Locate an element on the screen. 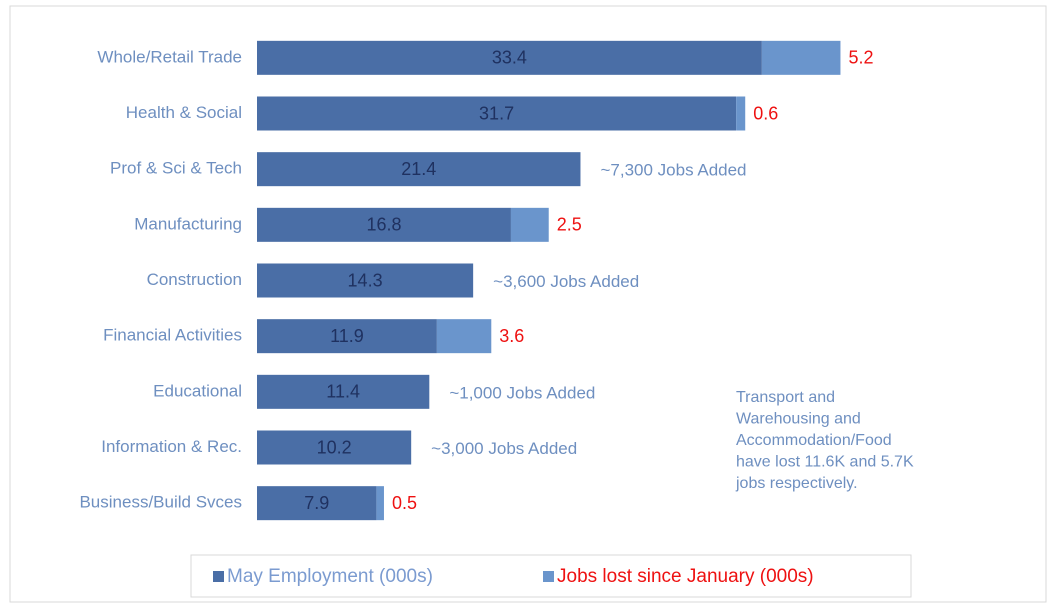  category-label: Whole/Retail Trade is located at coordinates (169, 56).